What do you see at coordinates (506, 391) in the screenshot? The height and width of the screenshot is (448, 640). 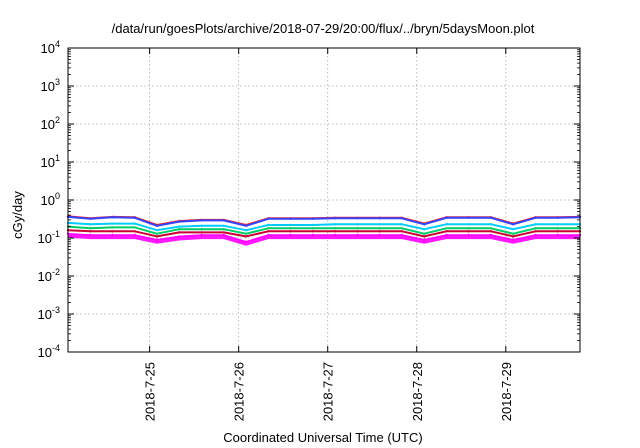 I see `x-tick-label: 2018-7-29` at bounding box center [506, 391].